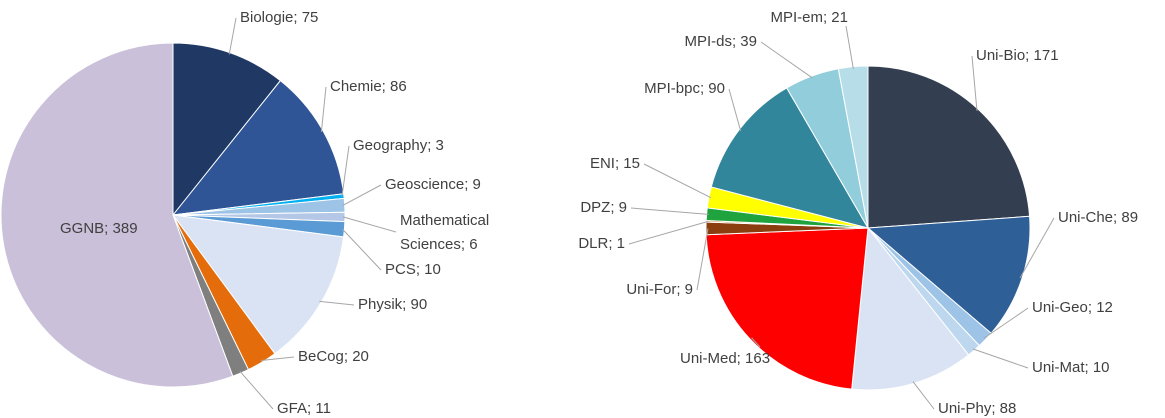 Image resolution: width=1165 pixels, height=418 pixels. Describe the element at coordinates (1017, 55) in the screenshot. I see `data-label: Uni-Bio; 171` at that location.